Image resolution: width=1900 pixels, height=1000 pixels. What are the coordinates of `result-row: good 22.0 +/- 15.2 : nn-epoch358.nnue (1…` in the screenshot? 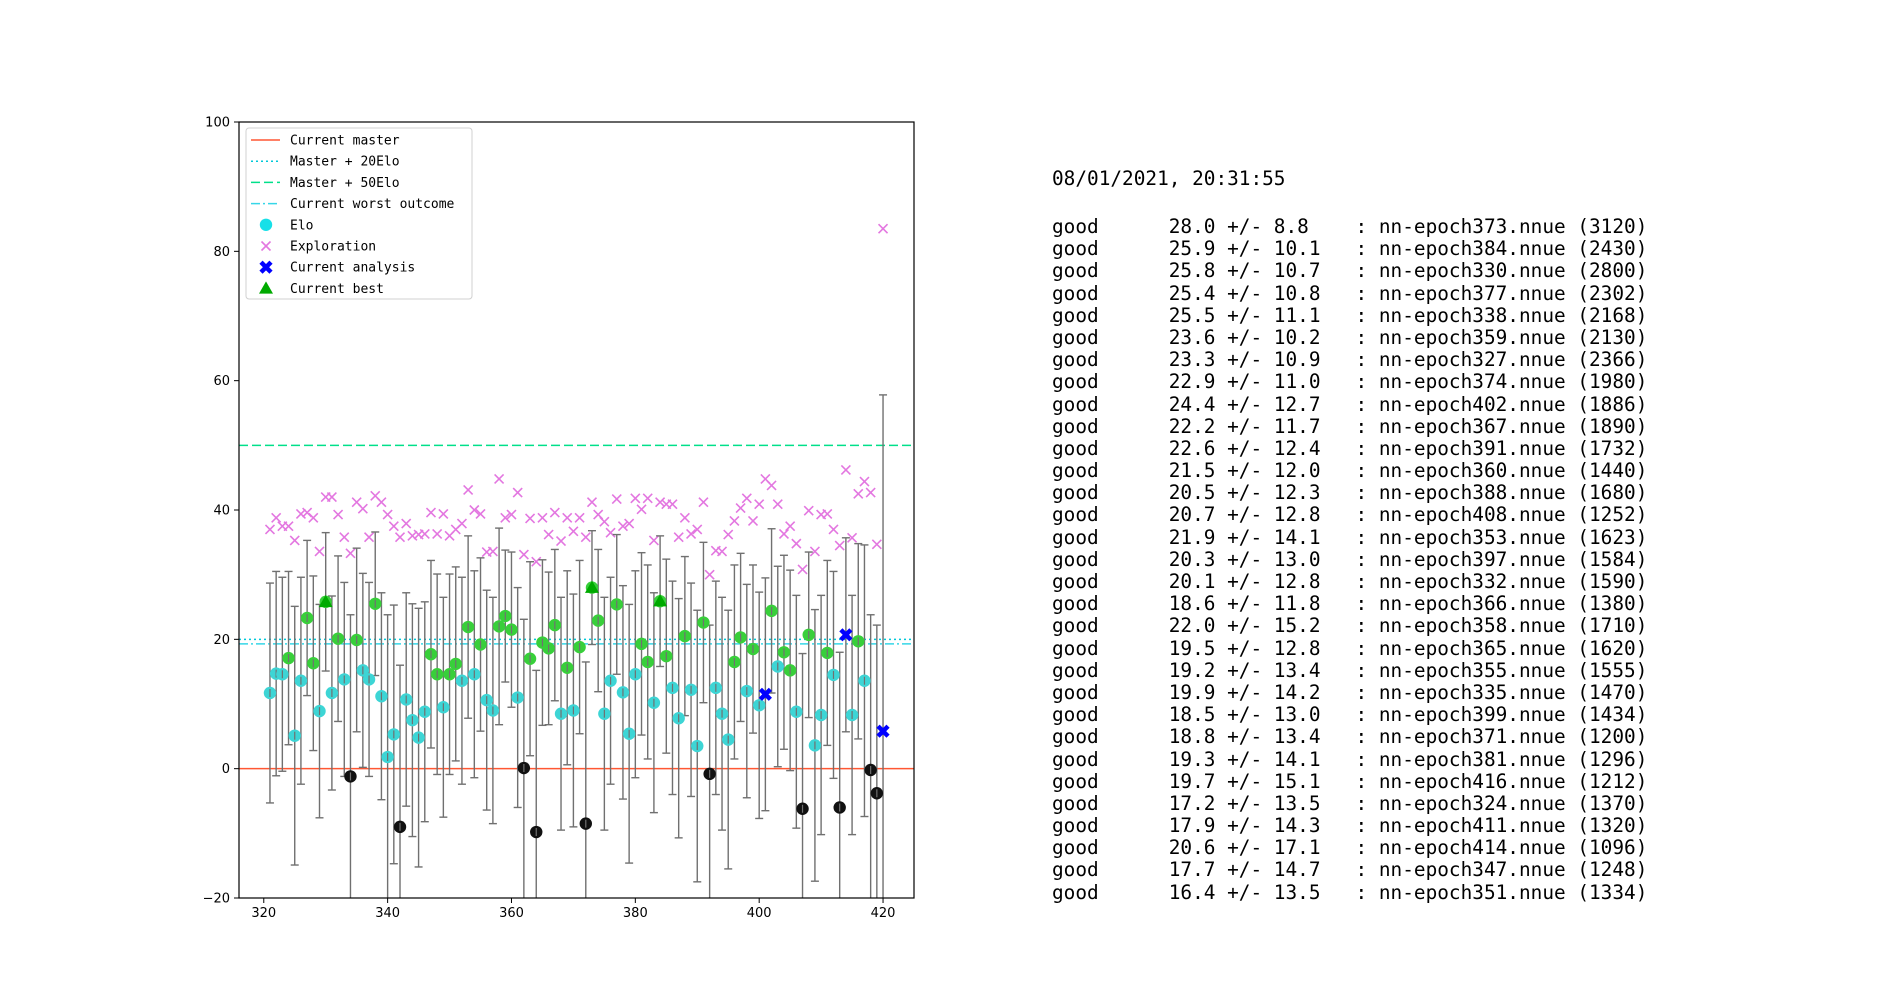 It's located at (1350, 626).